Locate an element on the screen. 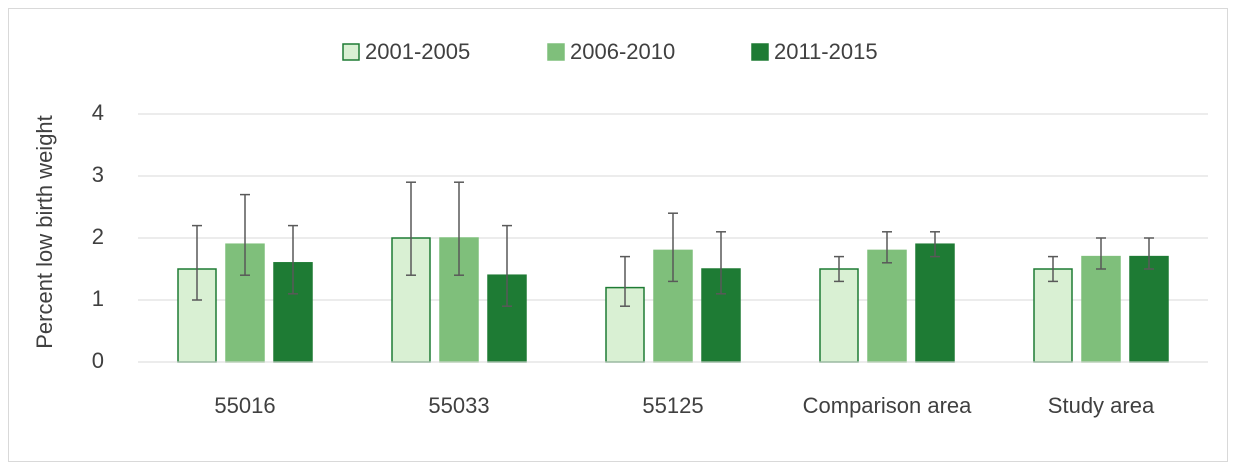  y-tick-label: 2 is located at coordinates (98, 236).